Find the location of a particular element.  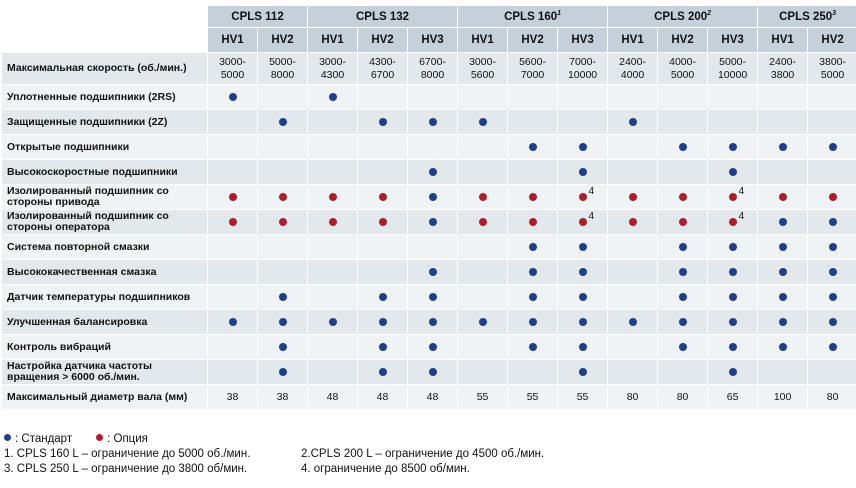

model-header: CPLS 1601 is located at coordinates (533, 16).